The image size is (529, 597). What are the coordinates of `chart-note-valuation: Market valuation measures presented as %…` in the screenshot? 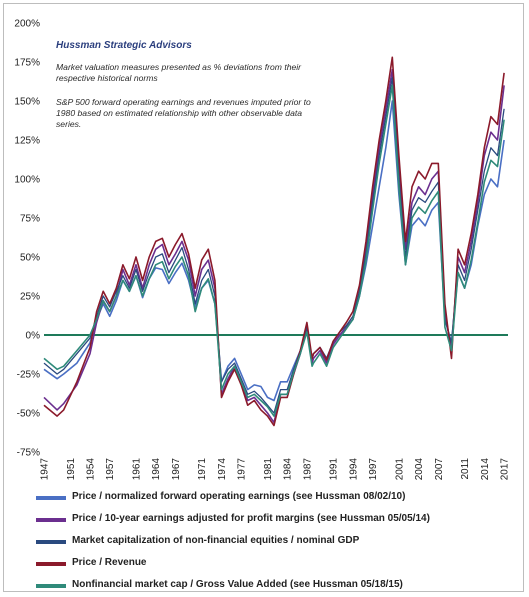 It's located at (179, 72).